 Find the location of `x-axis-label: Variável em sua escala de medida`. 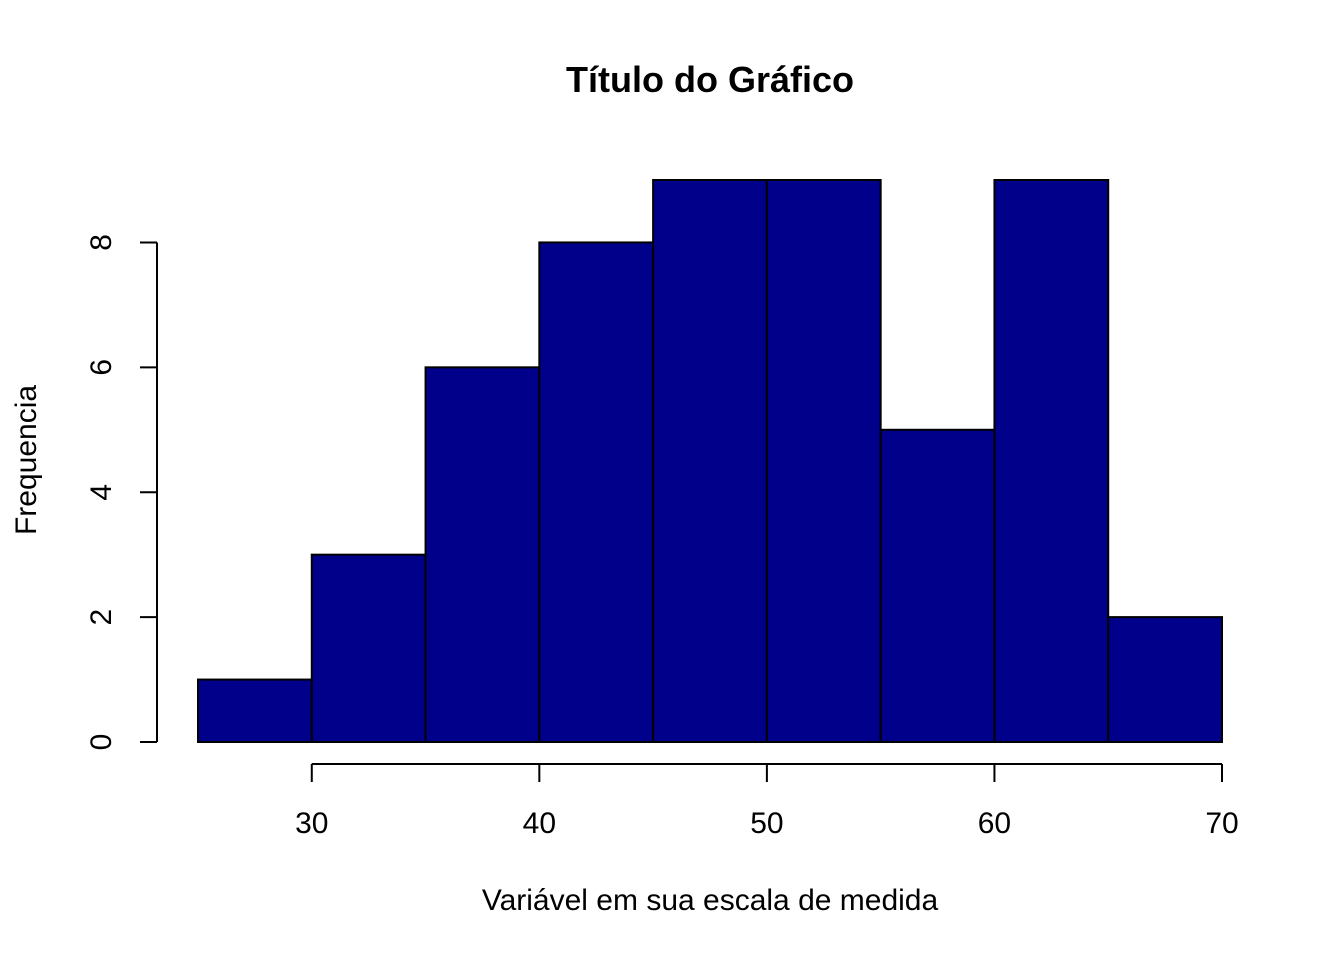

x-axis-label: Variável em sua escala de medida is located at coordinates (710, 900).